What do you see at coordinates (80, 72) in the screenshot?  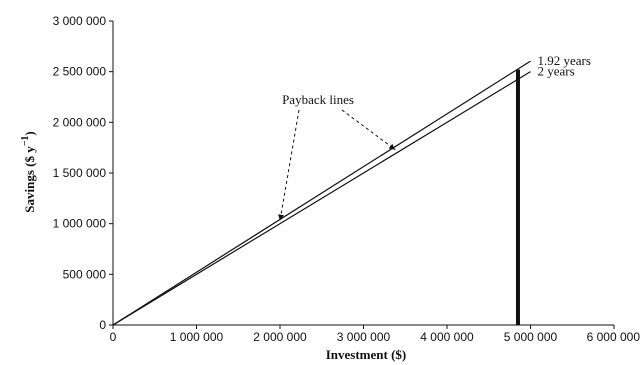 I see `y-tick-label: 2 500 000` at bounding box center [80, 72].